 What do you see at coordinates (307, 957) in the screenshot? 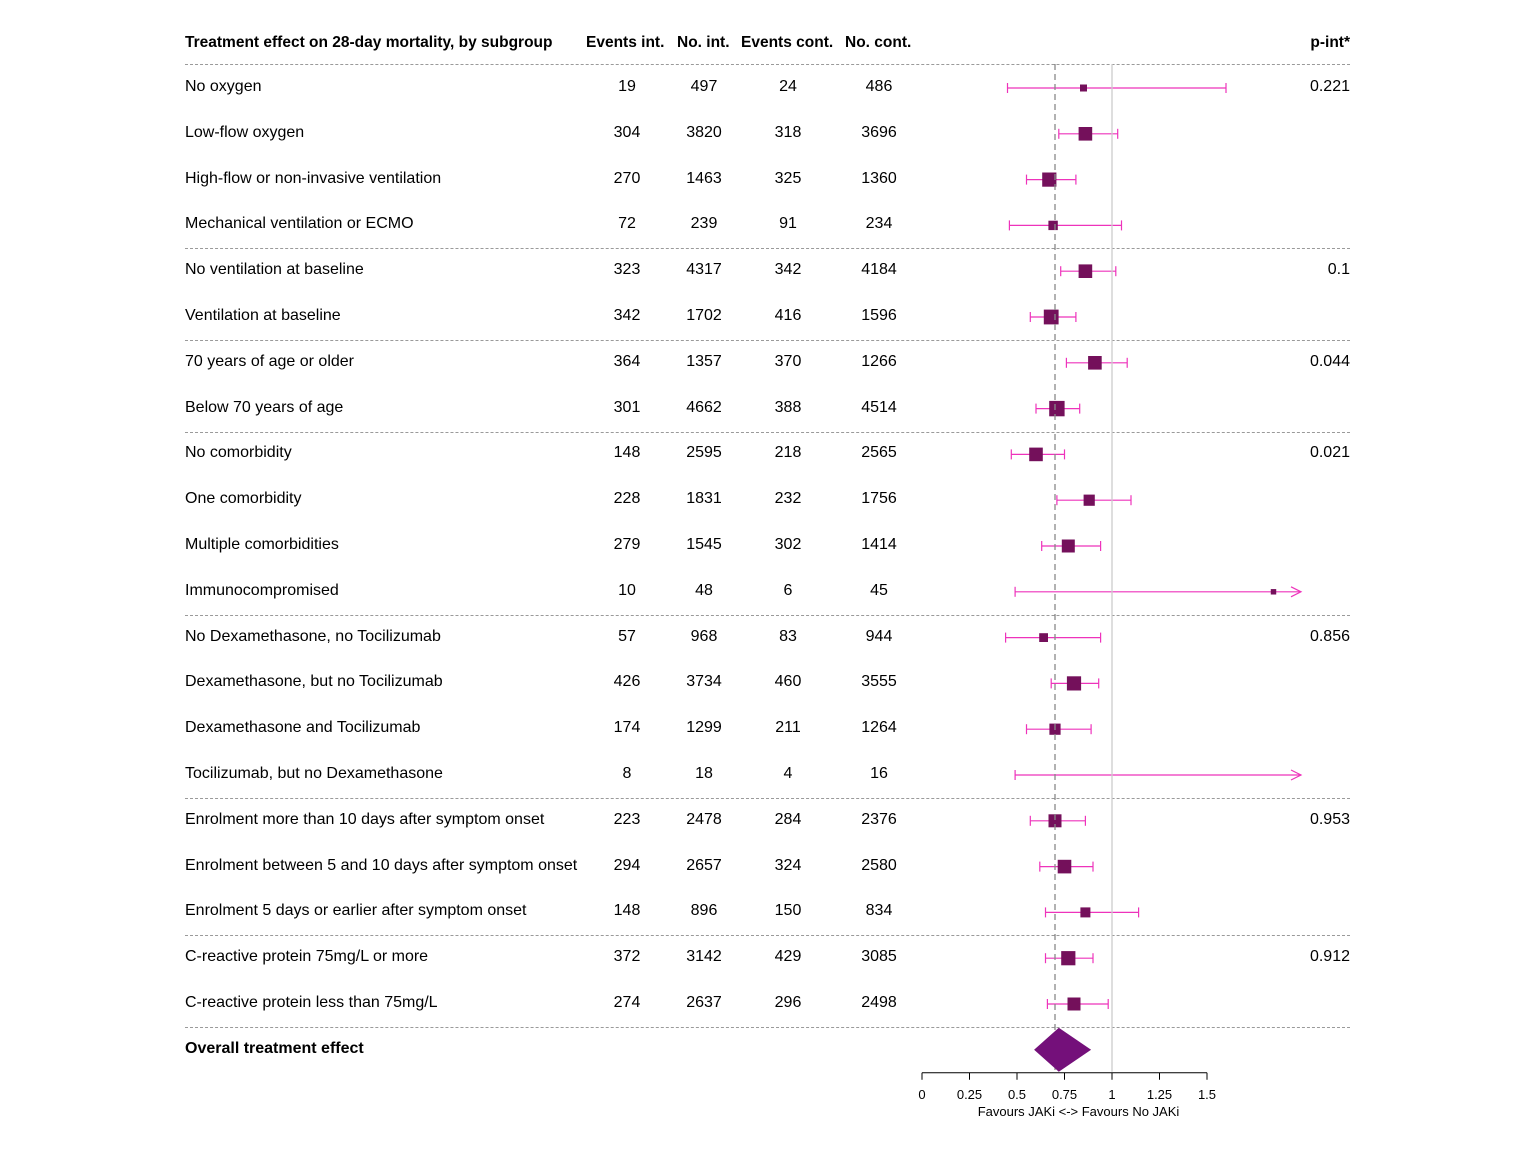
I see `subgroup-label: C-reactive protein 75mg/L or more` at bounding box center [307, 957].